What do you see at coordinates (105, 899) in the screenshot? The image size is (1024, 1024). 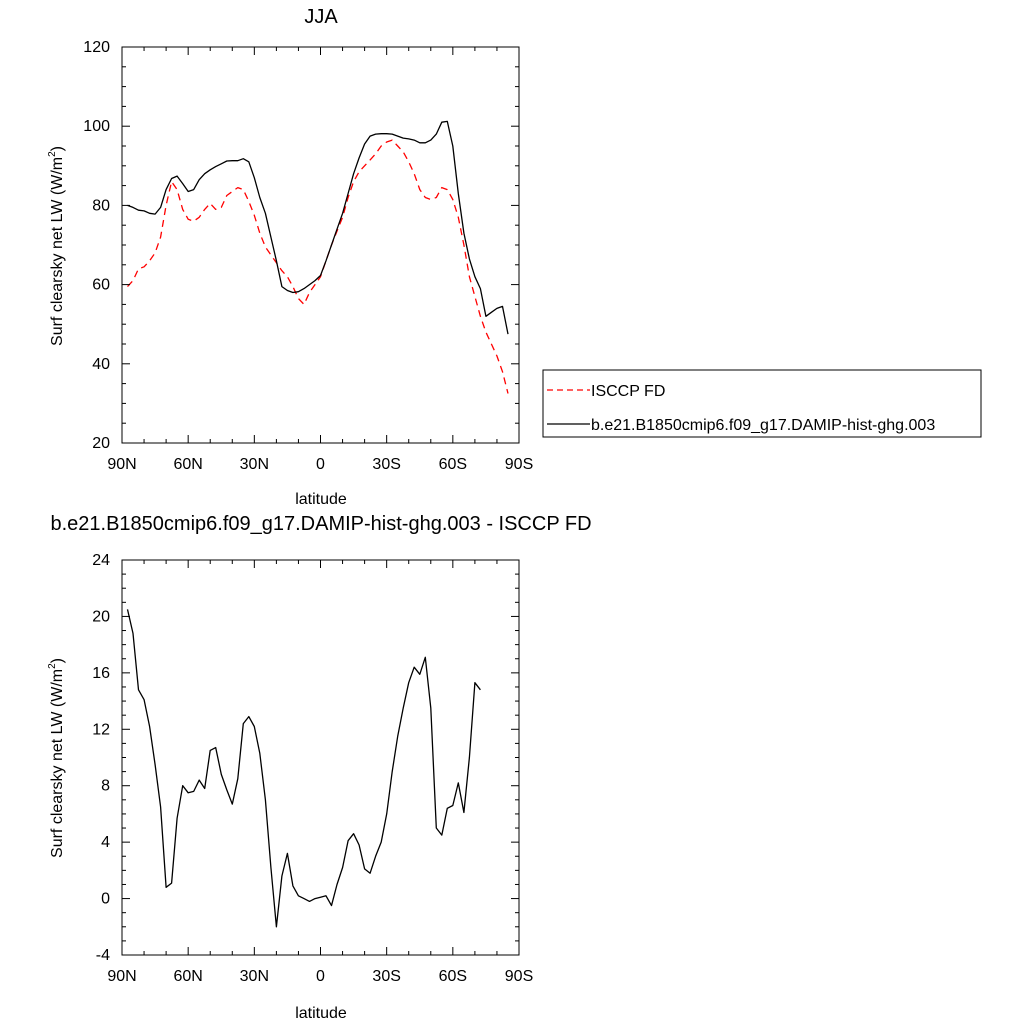 I see `y-tick-label: 0` at bounding box center [105, 899].